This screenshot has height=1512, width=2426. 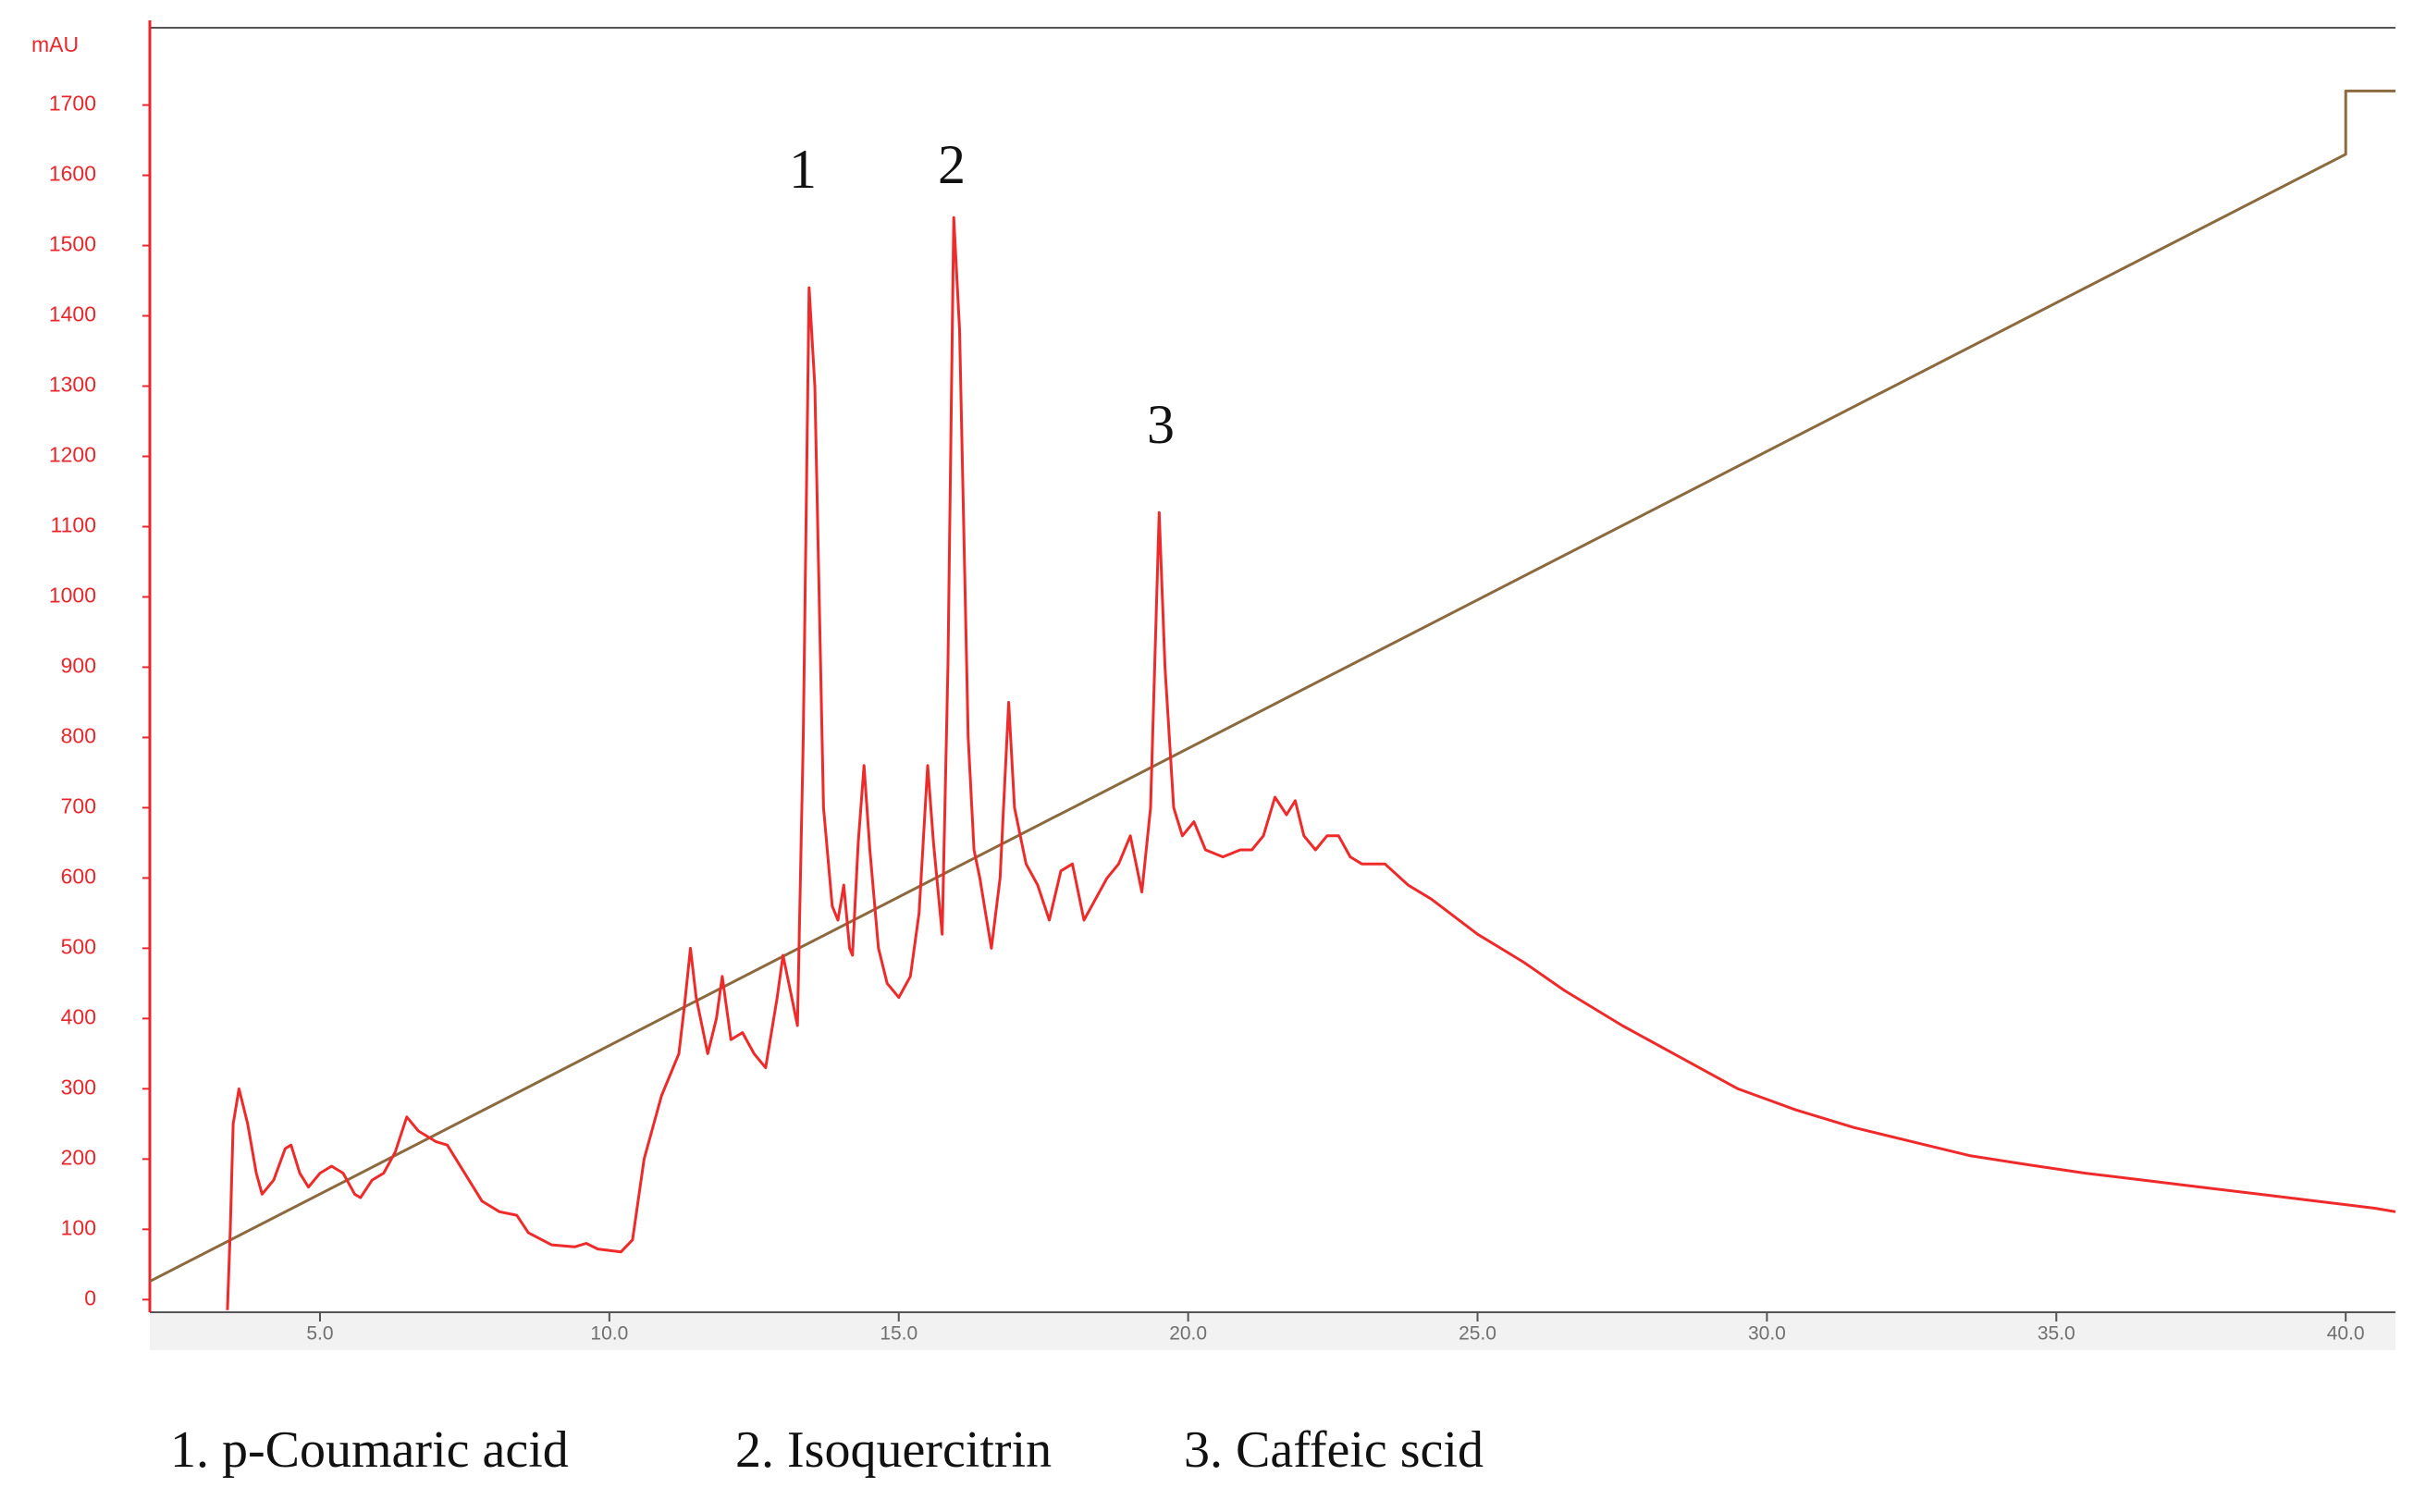 What do you see at coordinates (78, 806) in the screenshot?
I see `y-tick-label: 700` at bounding box center [78, 806].